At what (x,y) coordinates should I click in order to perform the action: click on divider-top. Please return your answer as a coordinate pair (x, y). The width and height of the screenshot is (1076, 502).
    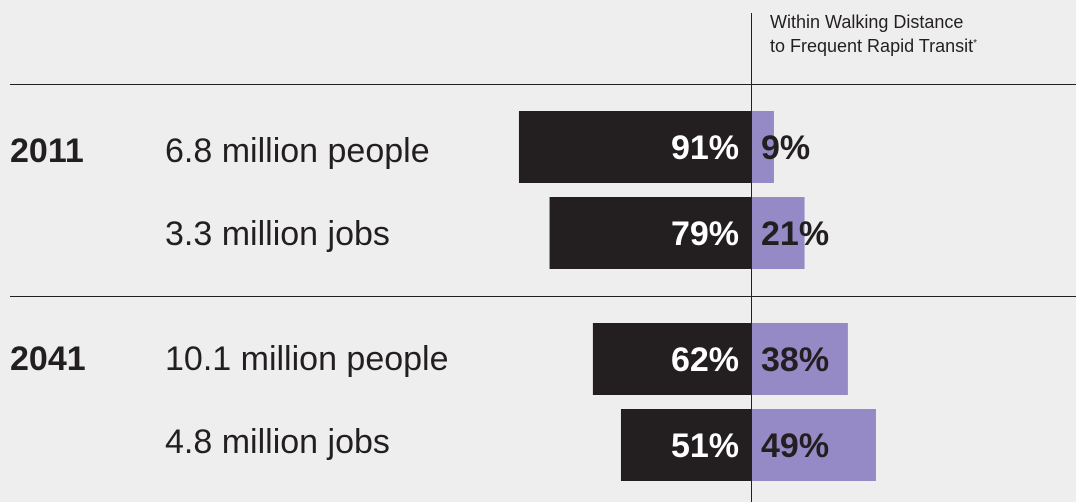
    Looking at the image, I should click on (543, 84).